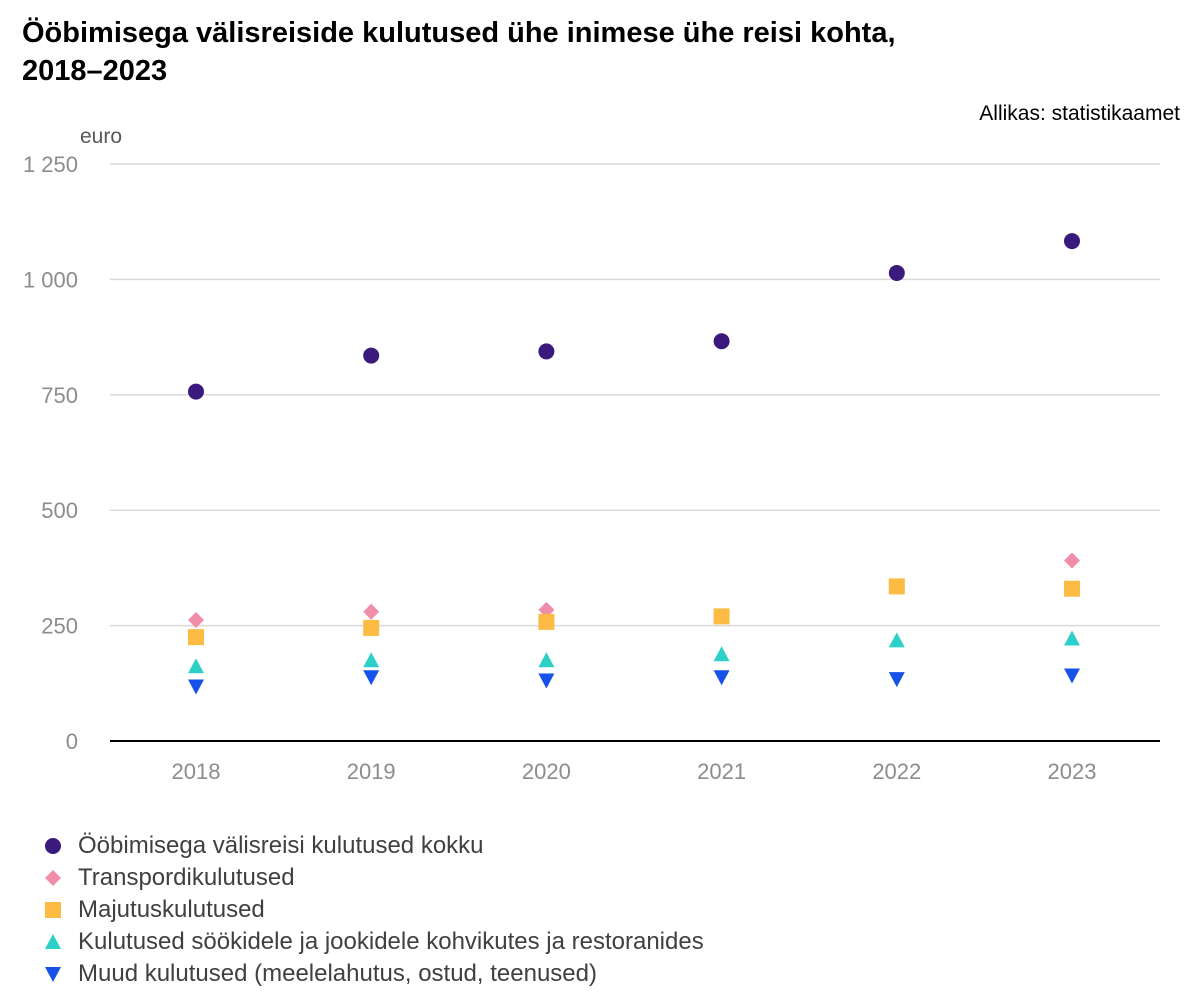 The width and height of the screenshot is (1200, 1000). What do you see at coordinates (1072, 771) in the screenshot?
I see `x-tick-label: 2023` at bounding box center [1072, 771].